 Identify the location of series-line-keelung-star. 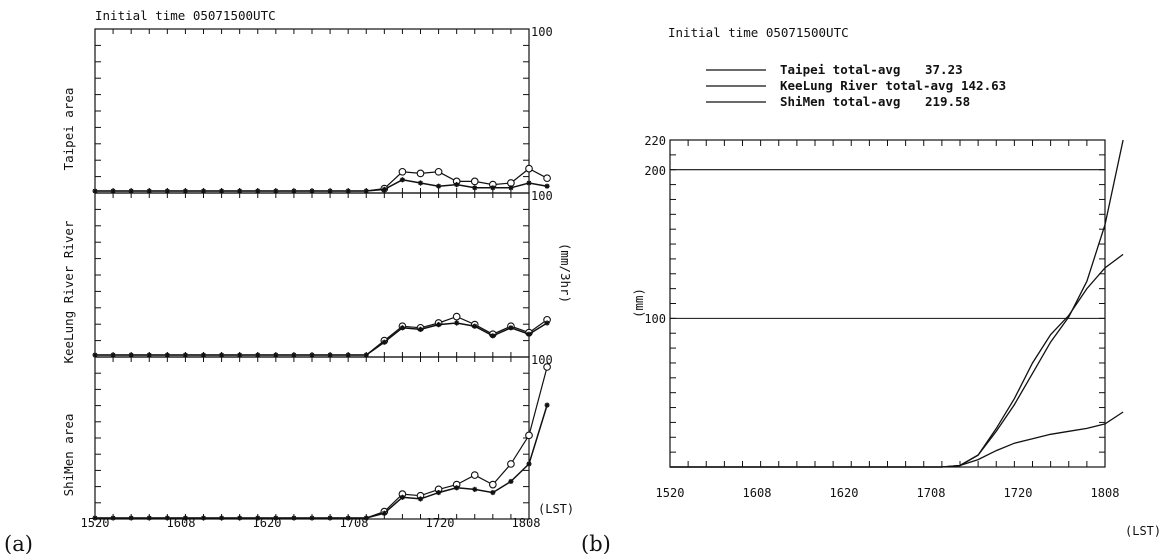
(321, 339).